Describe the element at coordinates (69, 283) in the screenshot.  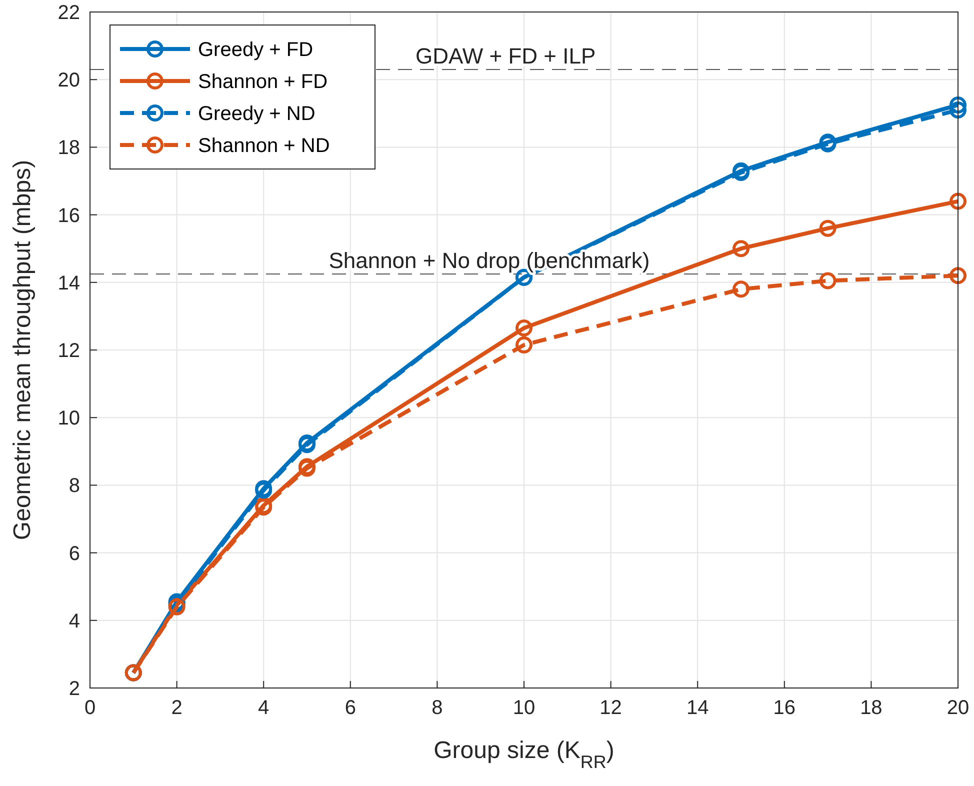
I see `y-tick-label: 14` at that location.